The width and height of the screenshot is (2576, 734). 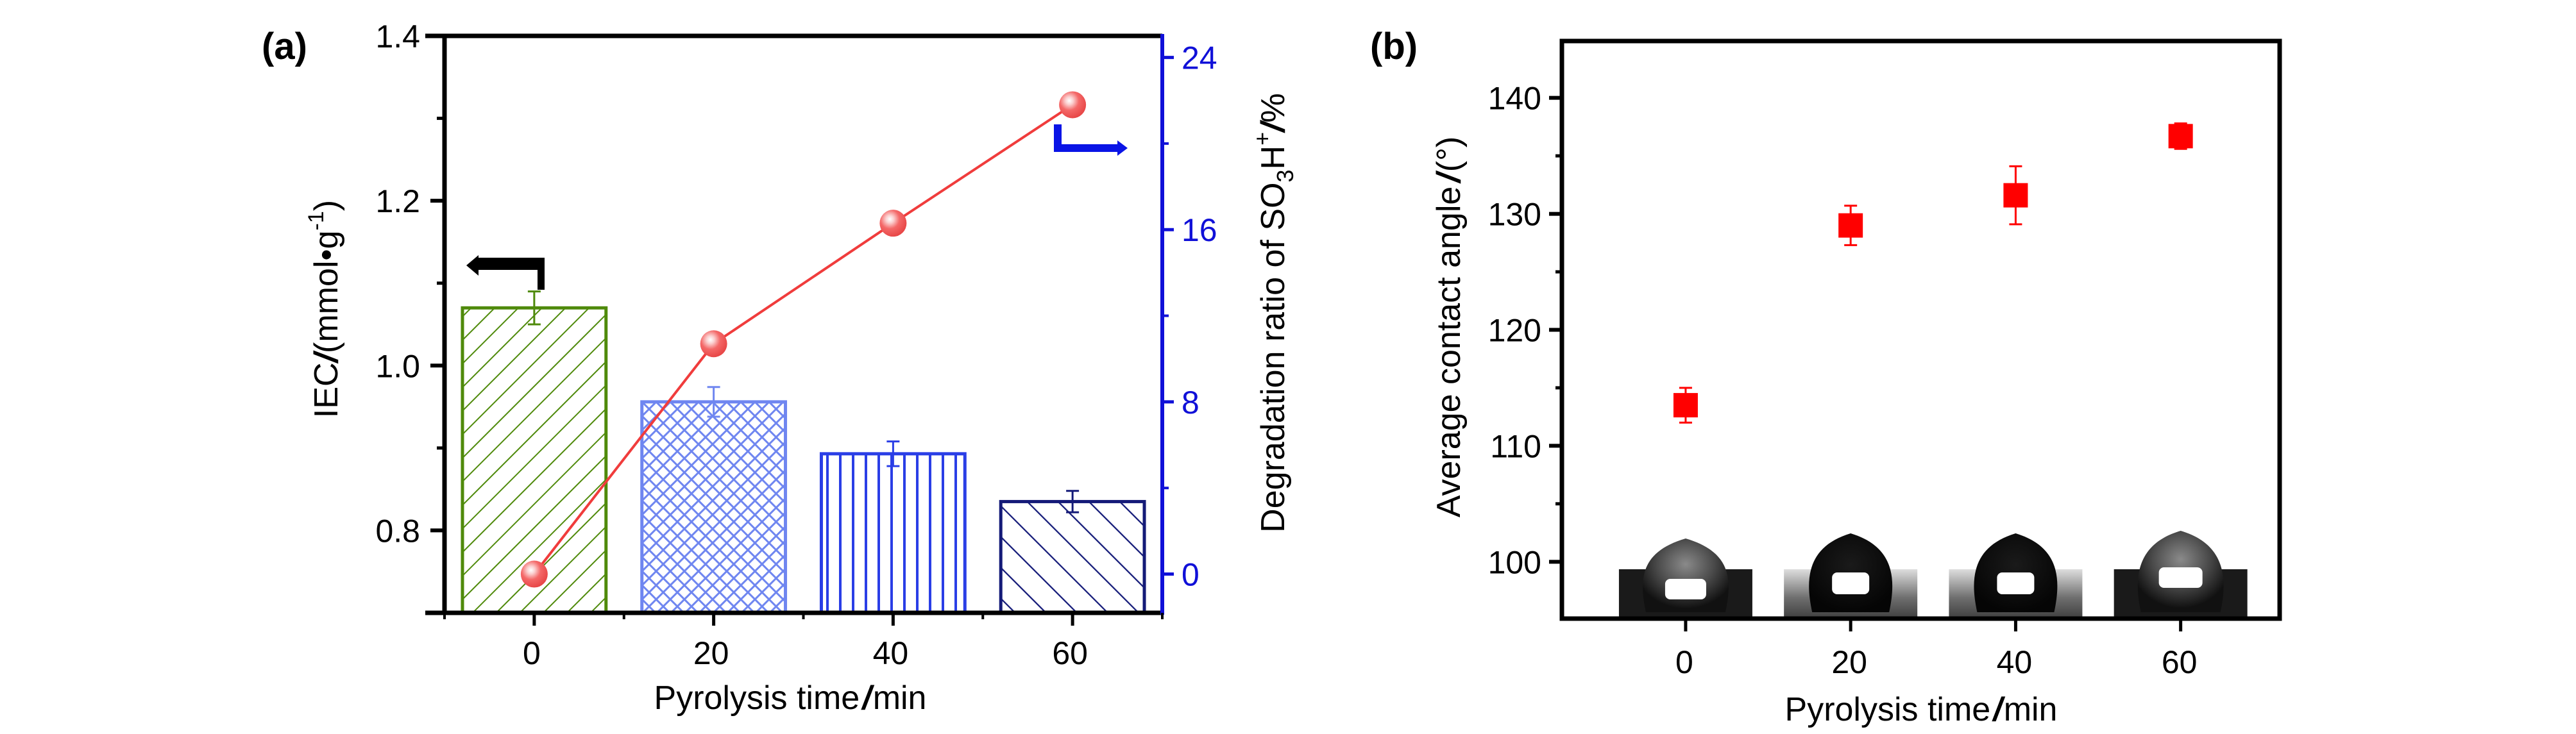 I want to click on panel-b-points, so click(x=1933, y=273).